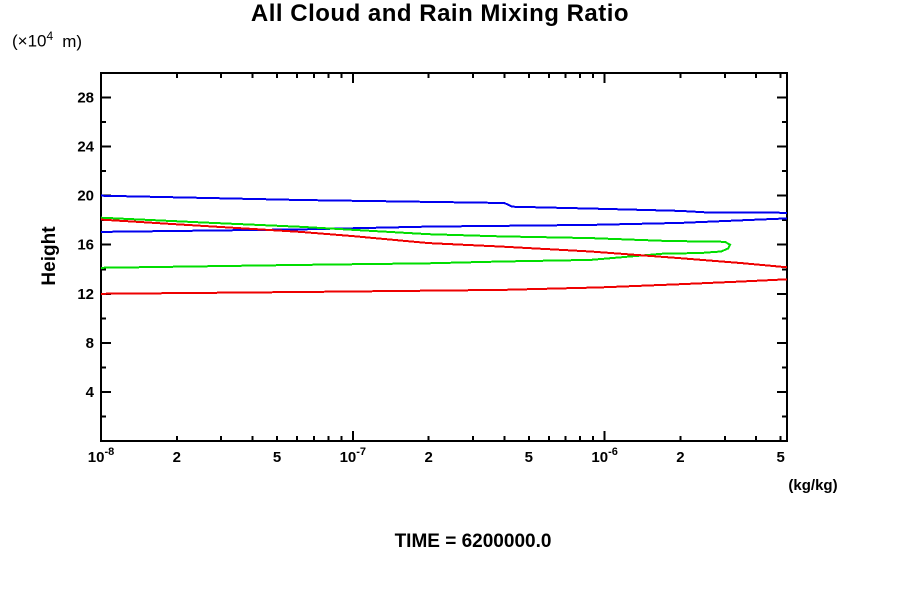 Image resolution: width=900 pixels, height=600 pixels. Describe the element at coordinates (604, 456) in the screenshot. I see `x-tick-label: 10⁻⁶` at that location.